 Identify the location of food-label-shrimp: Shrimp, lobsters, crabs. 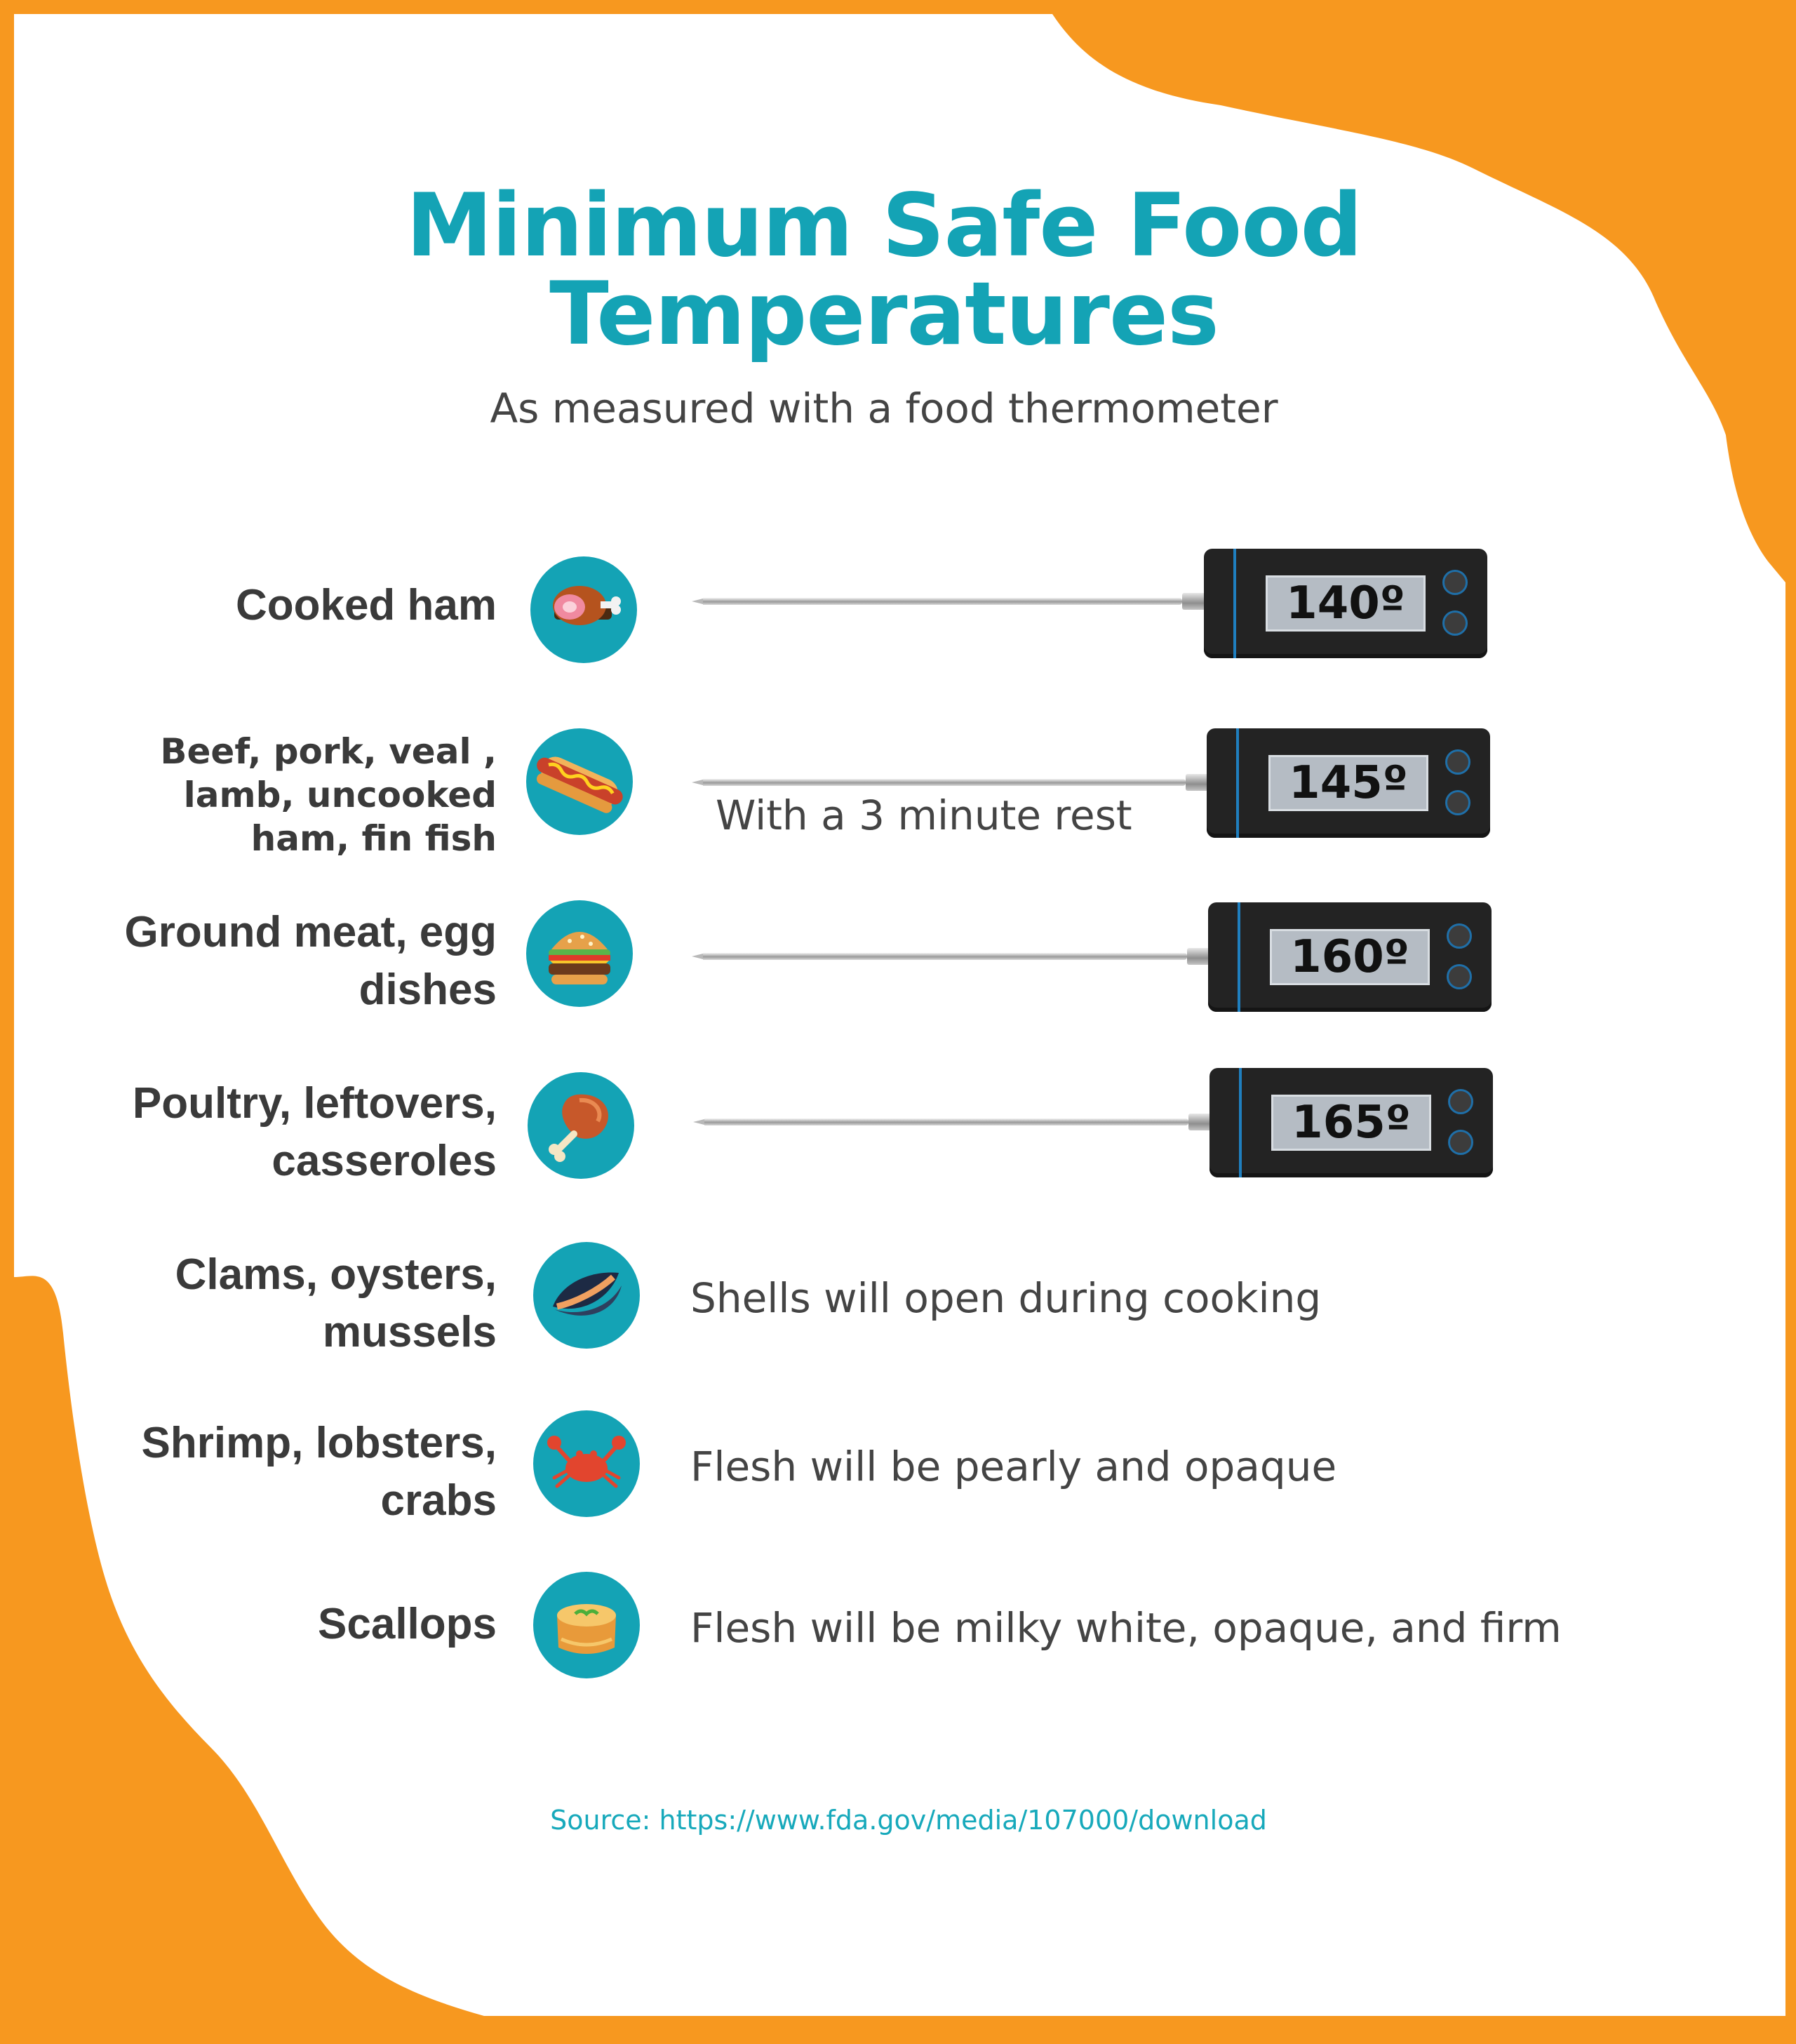
(319, 1473).